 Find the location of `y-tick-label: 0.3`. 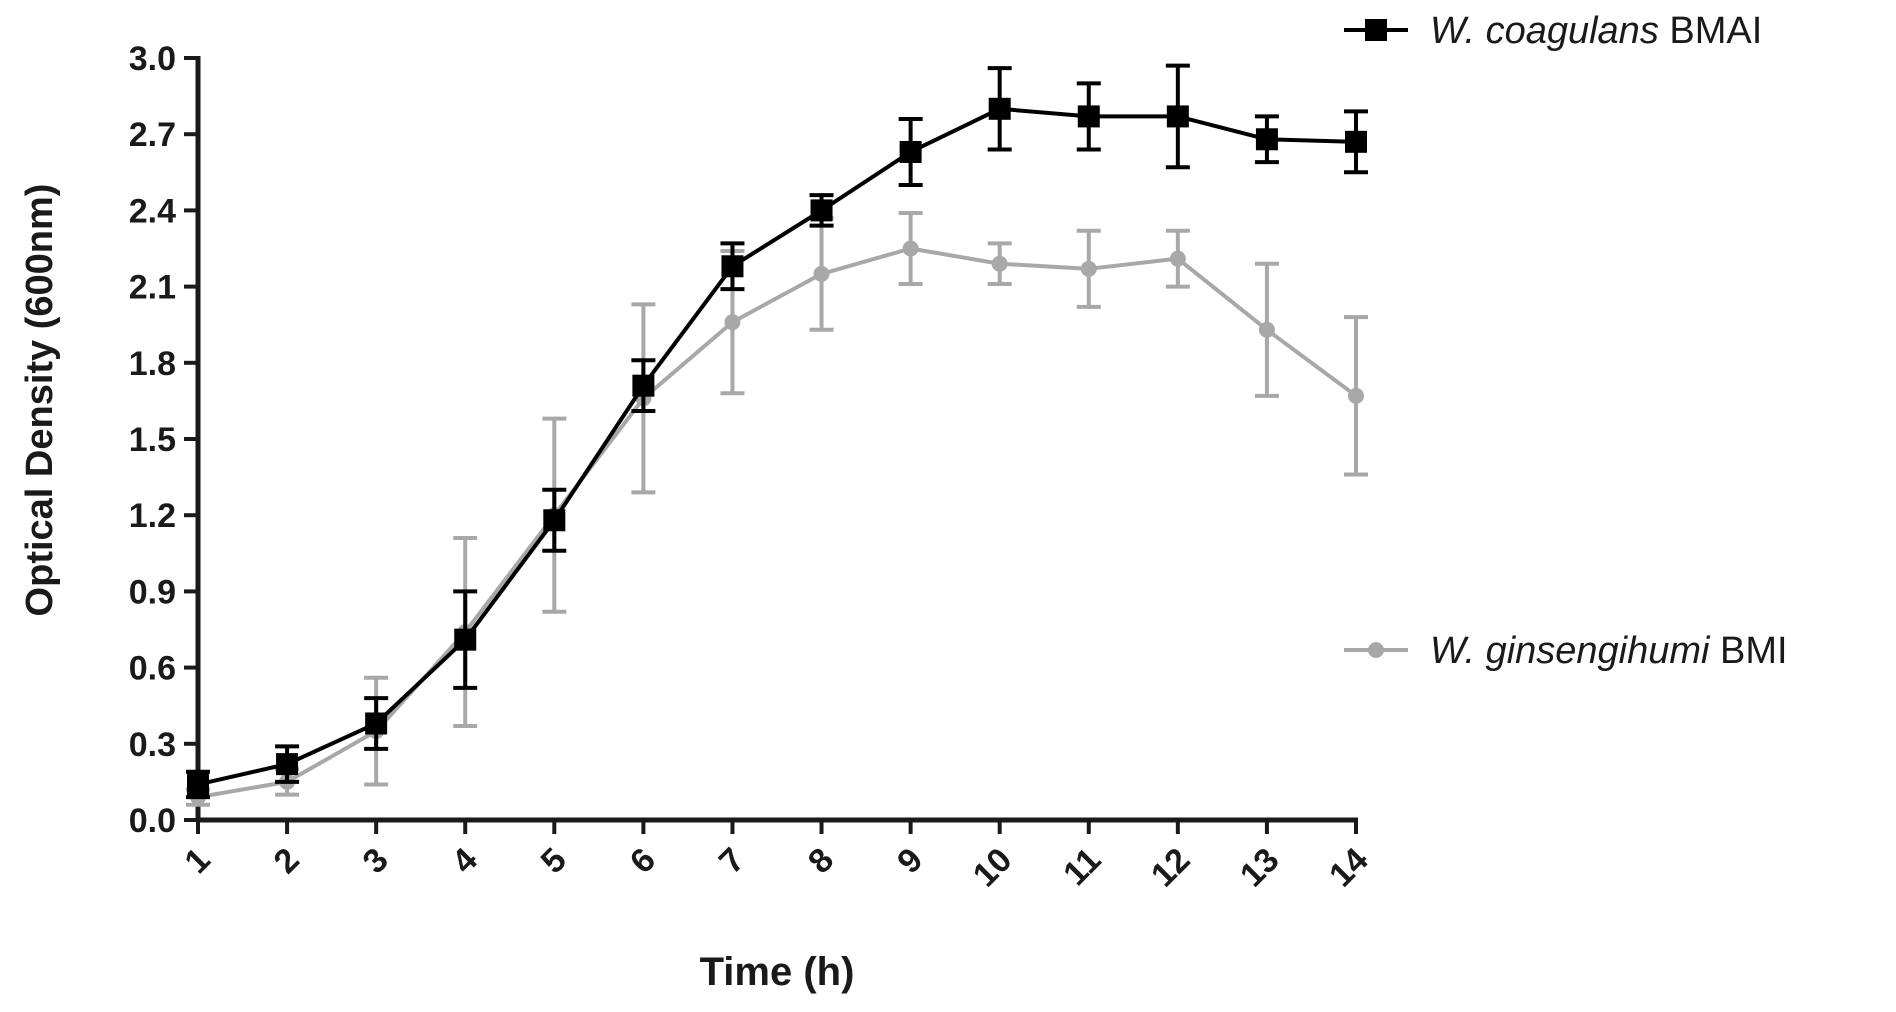

y-tick-label: 0.3 is located at coordinates (152, 745).